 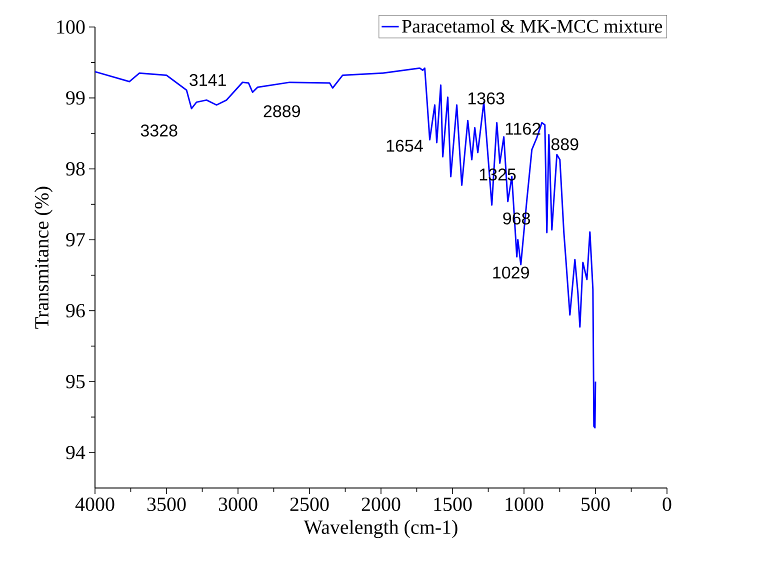 I want to click on y-tick-label: 99, so click(x=75, y=98).